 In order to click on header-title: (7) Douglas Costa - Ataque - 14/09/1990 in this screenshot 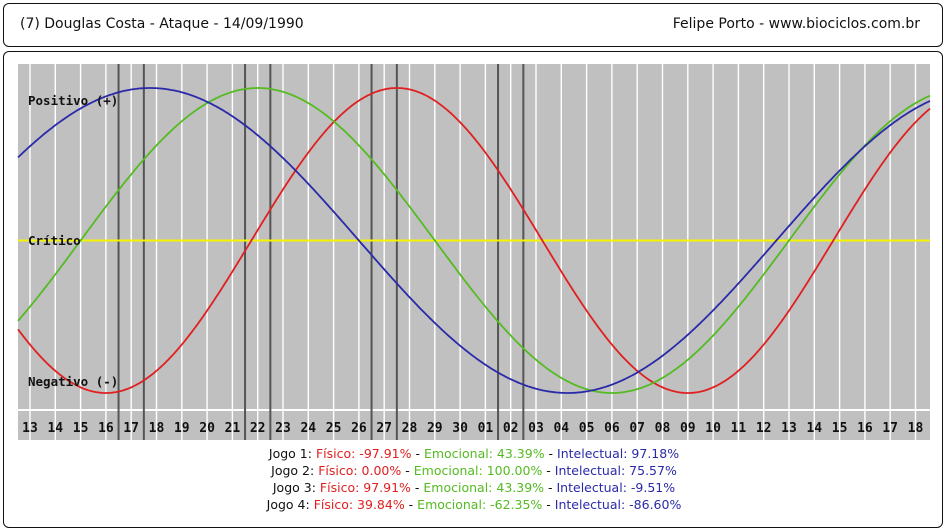, I will do `click(162, 24)`.